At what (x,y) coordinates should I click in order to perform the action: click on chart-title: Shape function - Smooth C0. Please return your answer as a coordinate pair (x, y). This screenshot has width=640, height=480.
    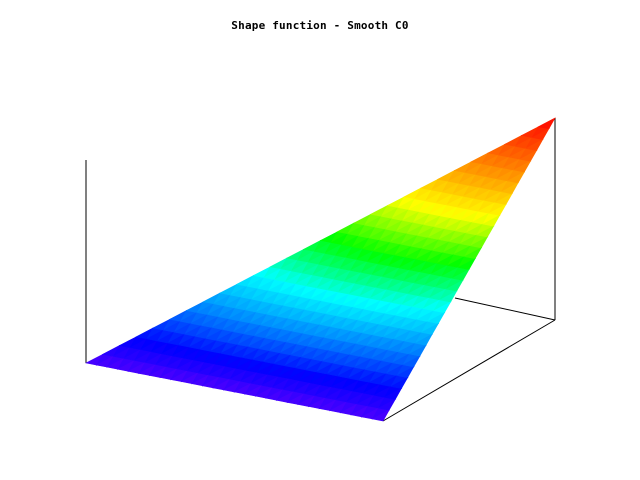
    Looking at the image, I should click on (320, 25).